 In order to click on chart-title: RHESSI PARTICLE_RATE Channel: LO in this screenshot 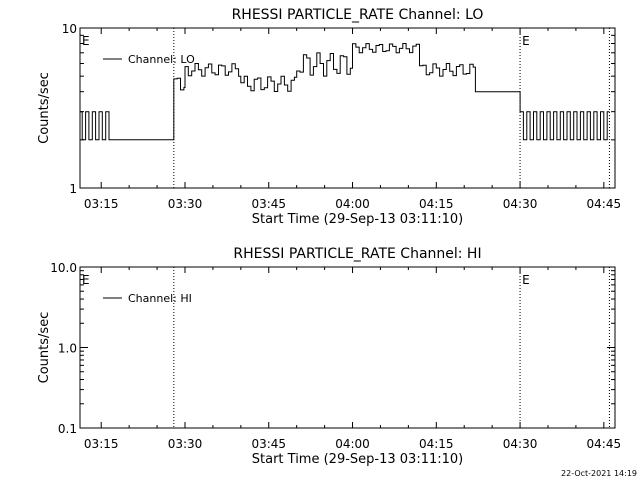, I will do `click(358, 15)`.